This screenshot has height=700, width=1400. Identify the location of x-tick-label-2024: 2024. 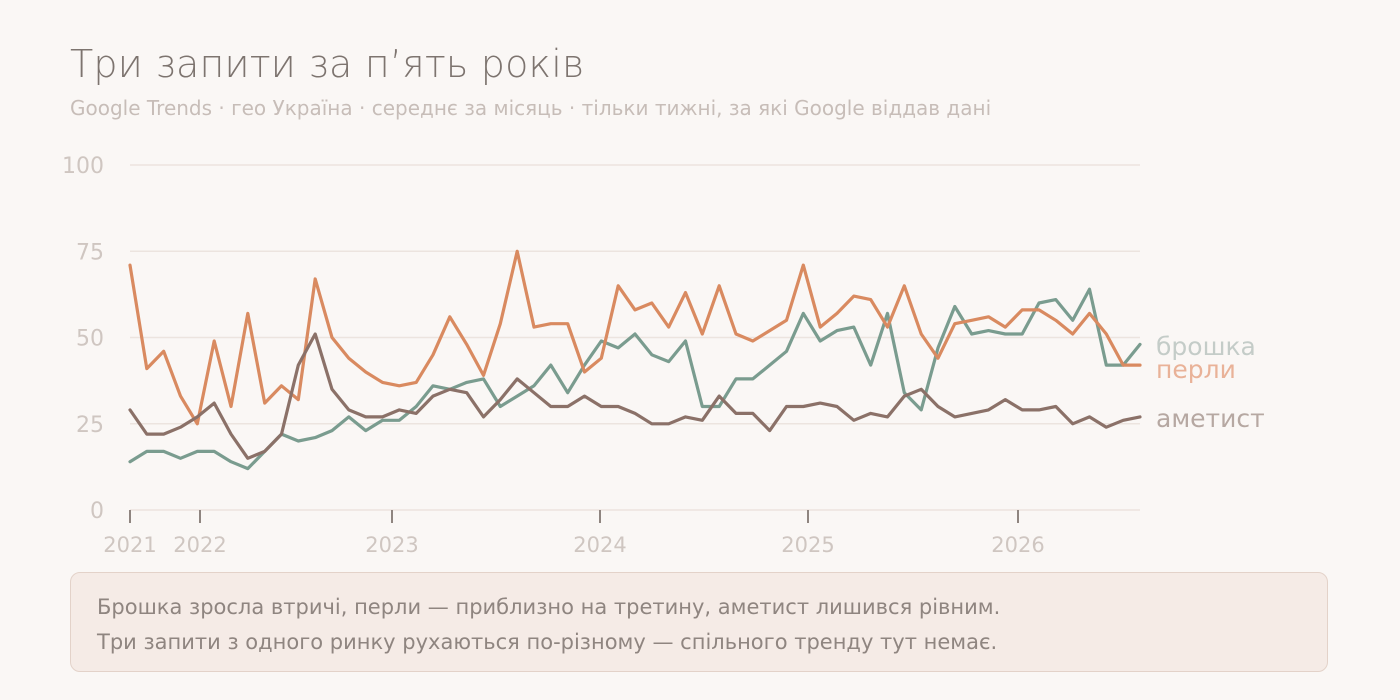
(599, 545).